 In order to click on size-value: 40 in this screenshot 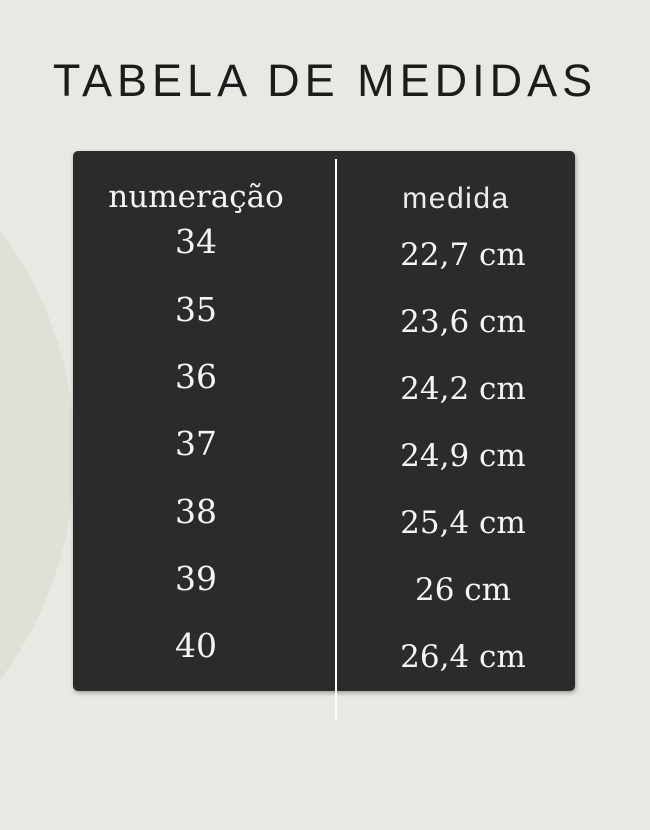, I will do `click(196, 645)`.